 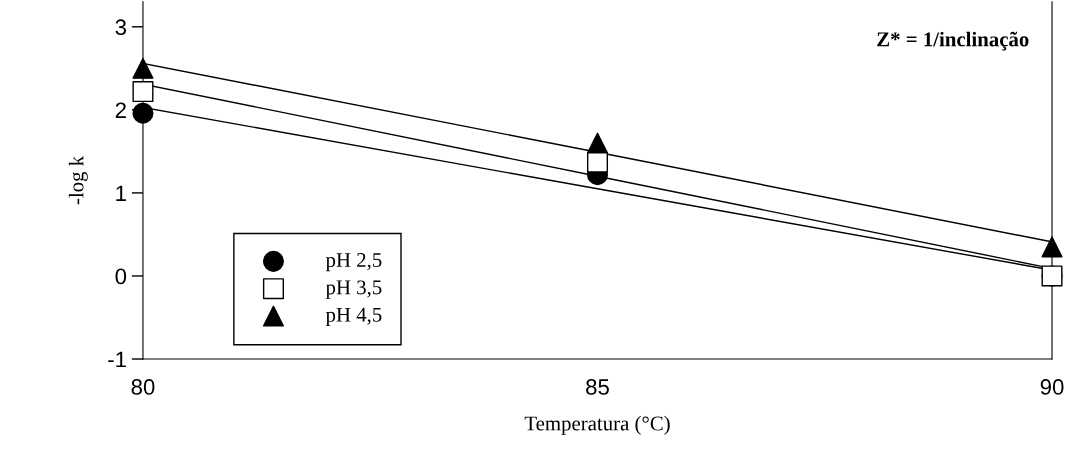 I want to click on x-tick-label: 85, so click(x=597, y=387).